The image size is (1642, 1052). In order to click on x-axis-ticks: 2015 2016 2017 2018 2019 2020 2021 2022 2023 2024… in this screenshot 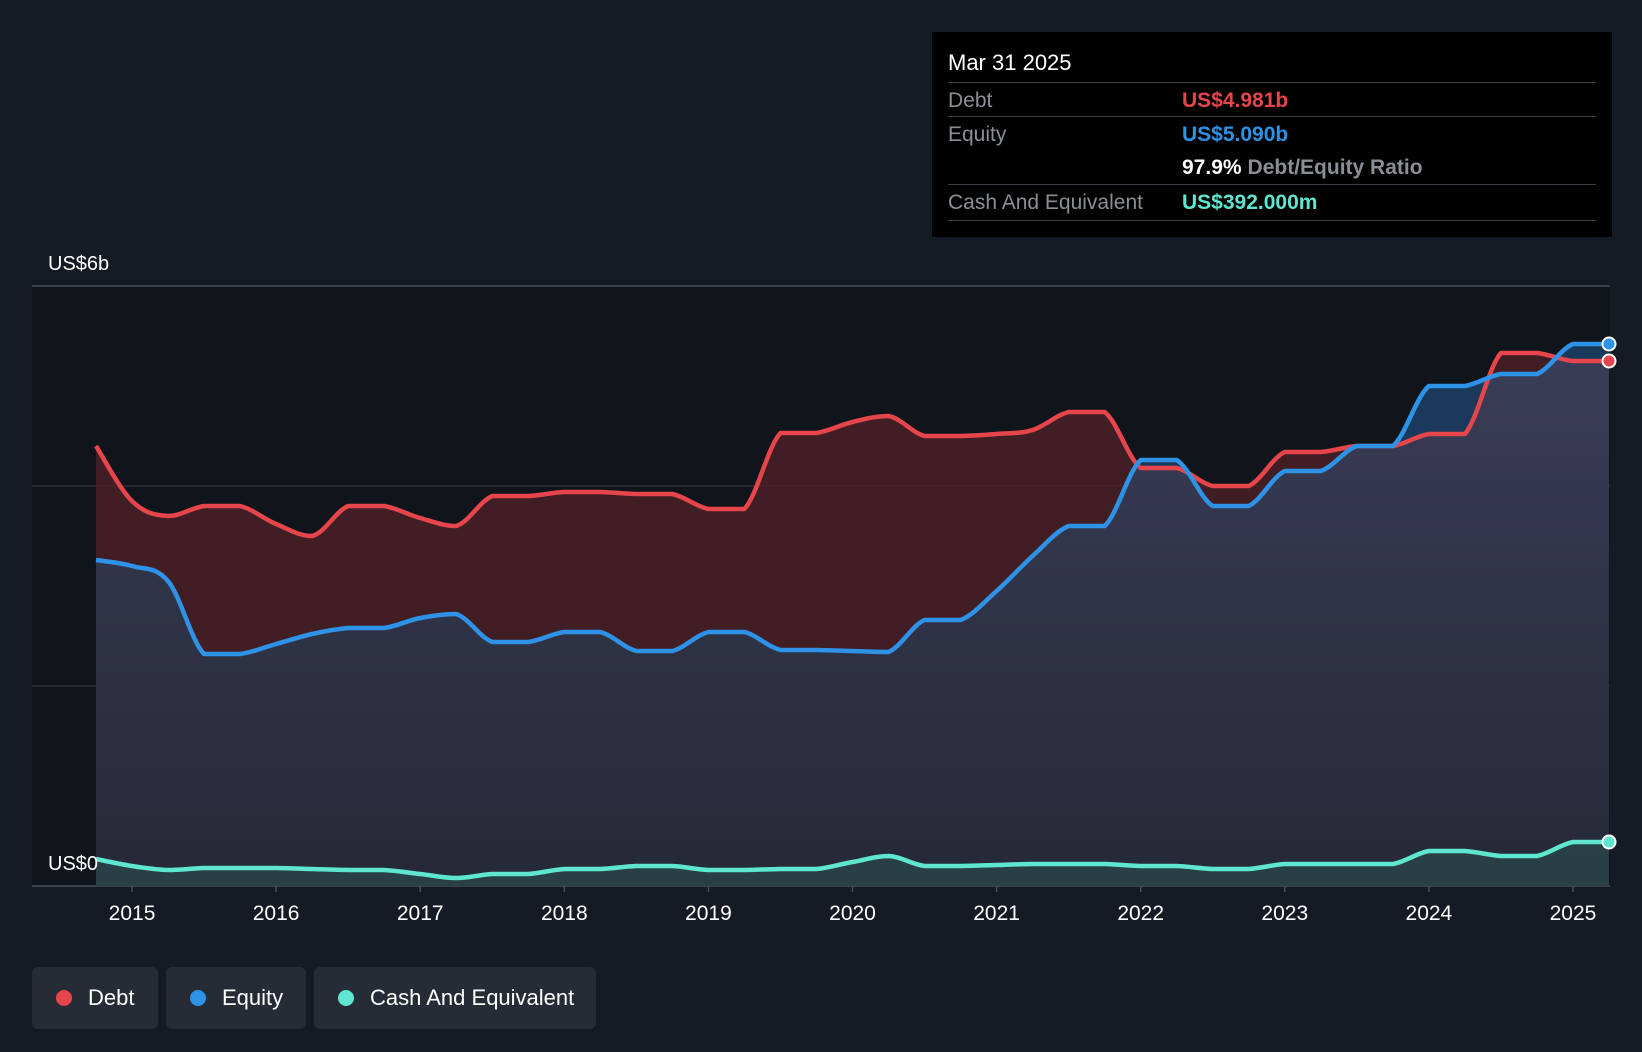, I will do `click(853, 905)`.